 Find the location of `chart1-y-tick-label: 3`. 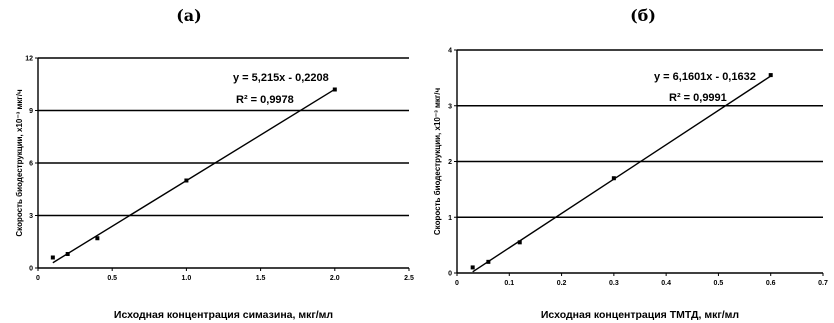

chart1-y-tick-label: 3 is located at coordinates (31, 216).